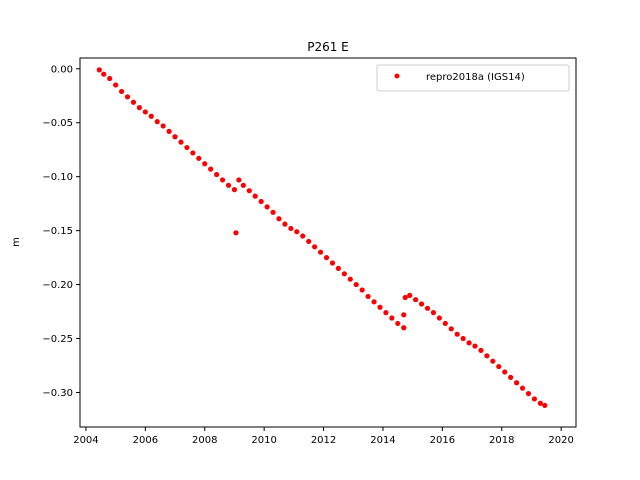 Image resolution: width=640 pixels, height=480 pixels. What do you see at coordinates (382, 440) in the screenshot?
I see `x-tick-label: 2014` at bounding box center [382, 440].